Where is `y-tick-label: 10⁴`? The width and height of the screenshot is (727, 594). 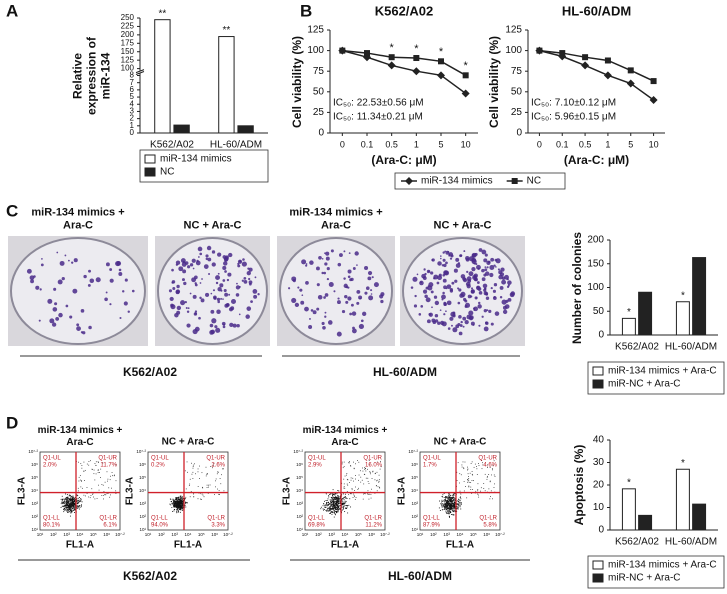 y-tick-label: 10⁴ is located at coordinates (299, 490).